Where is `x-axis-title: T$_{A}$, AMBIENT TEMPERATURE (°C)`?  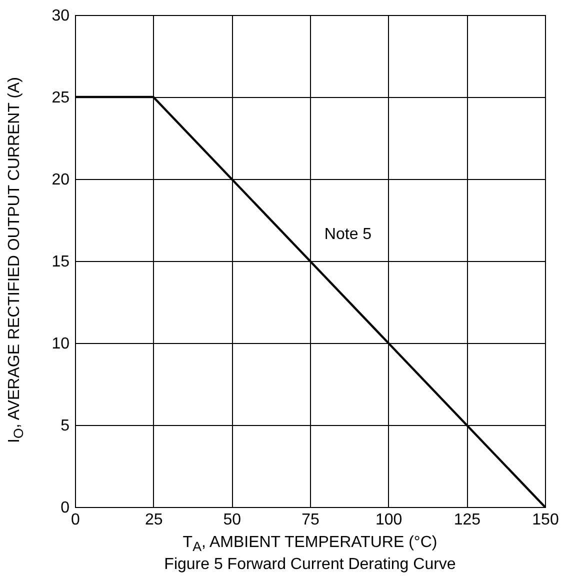
x-axis-title: T$_{A}$, AMBIENT TEMPERATURE (°C) is located at coordinates (310, 544).